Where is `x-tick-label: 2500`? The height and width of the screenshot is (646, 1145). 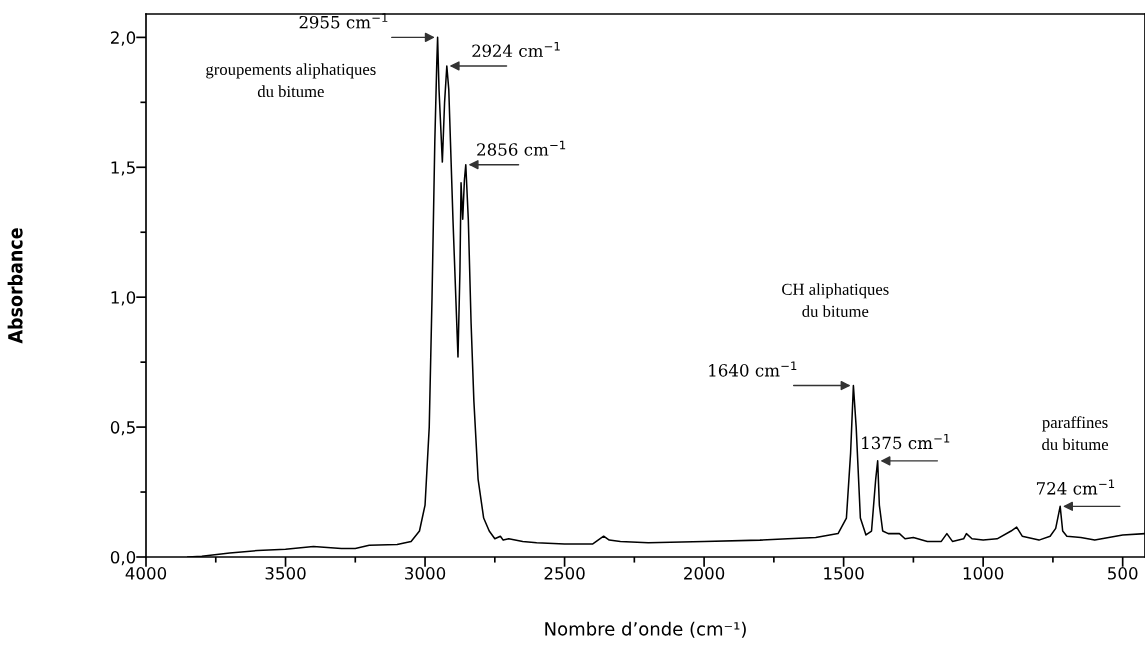
x-tick-label: 2500 is located at coordinates (564, 573).